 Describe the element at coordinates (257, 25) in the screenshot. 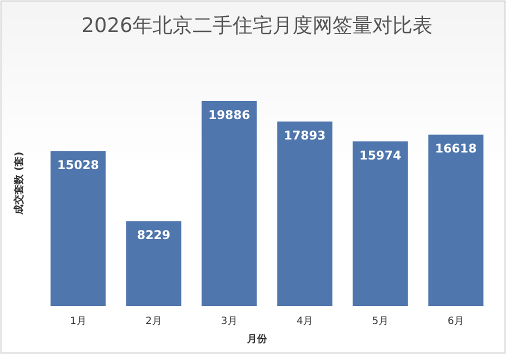

I see `chart-title: 2026年北京二手住宅月度网签量对比表` at that location.